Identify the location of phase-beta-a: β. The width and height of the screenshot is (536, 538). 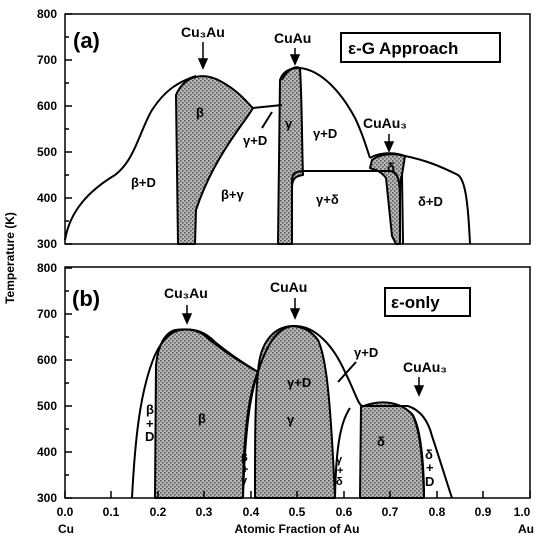
(200, 112).